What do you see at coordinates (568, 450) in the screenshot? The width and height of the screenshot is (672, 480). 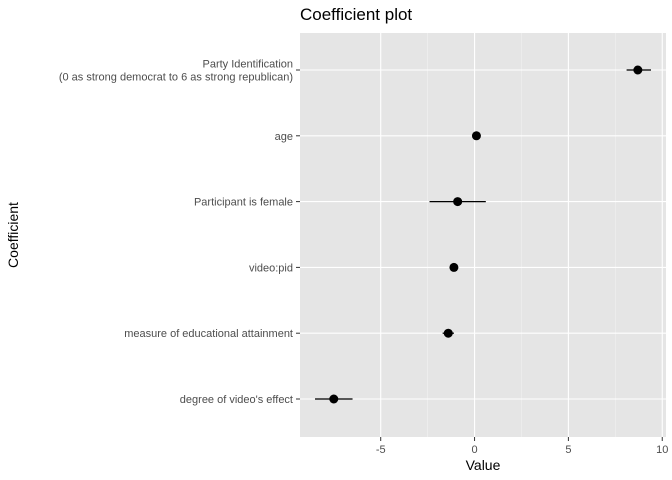 I see `x-tick-label: 5` at bounding box center [568, 450].